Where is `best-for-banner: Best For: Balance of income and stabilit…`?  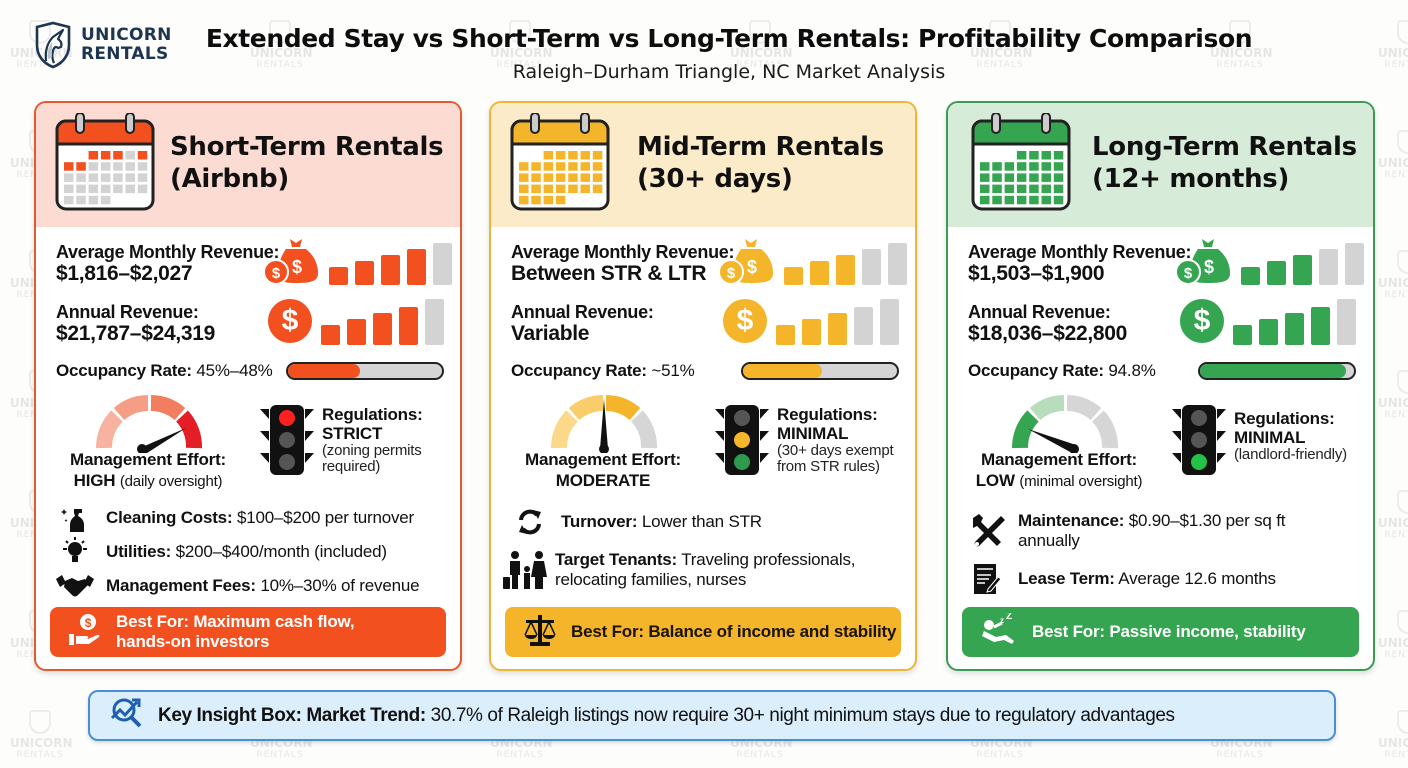
best-for-banner: Best For: Balance of income and stabilit… is located at coordinates (703, 632).